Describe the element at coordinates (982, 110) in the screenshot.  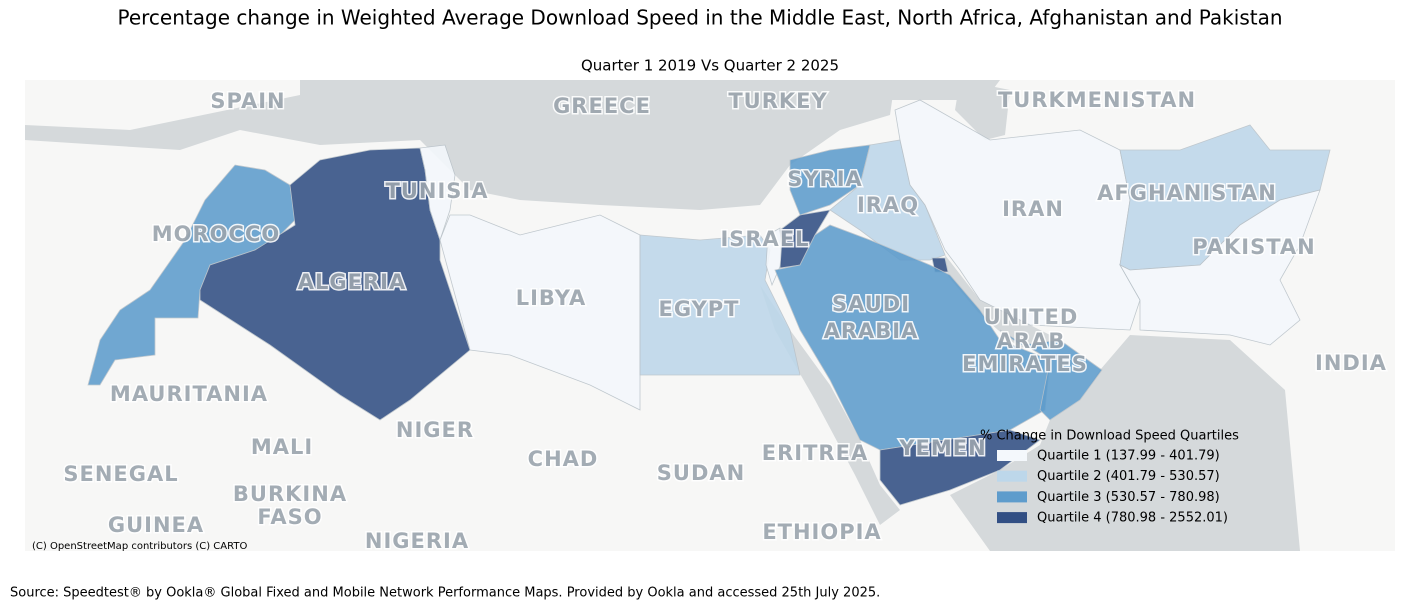
I see `caspian` at that location.